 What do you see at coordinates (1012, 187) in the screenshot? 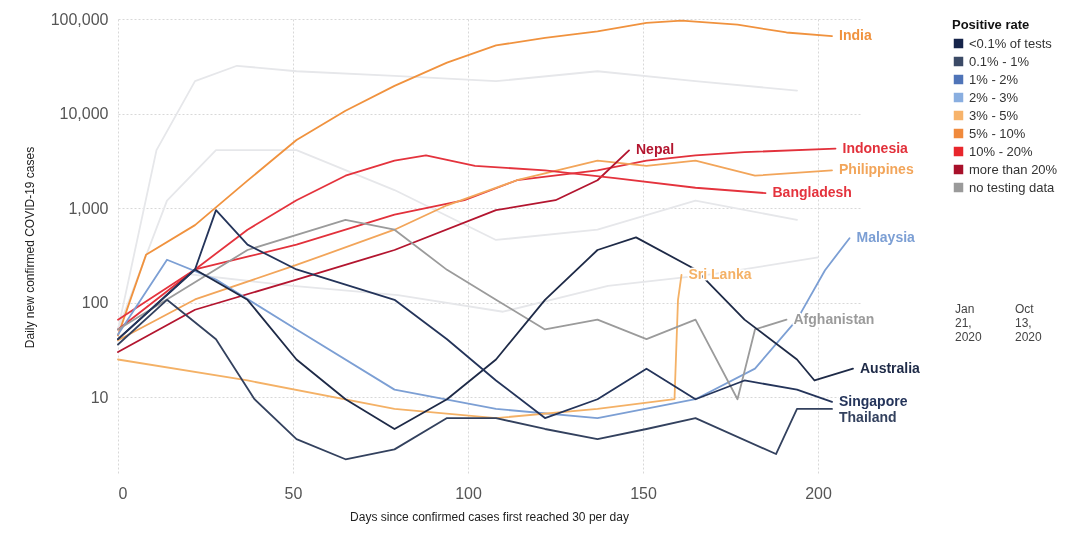
I see `legend-label: no testing data` at bounding box center [1012, 187].